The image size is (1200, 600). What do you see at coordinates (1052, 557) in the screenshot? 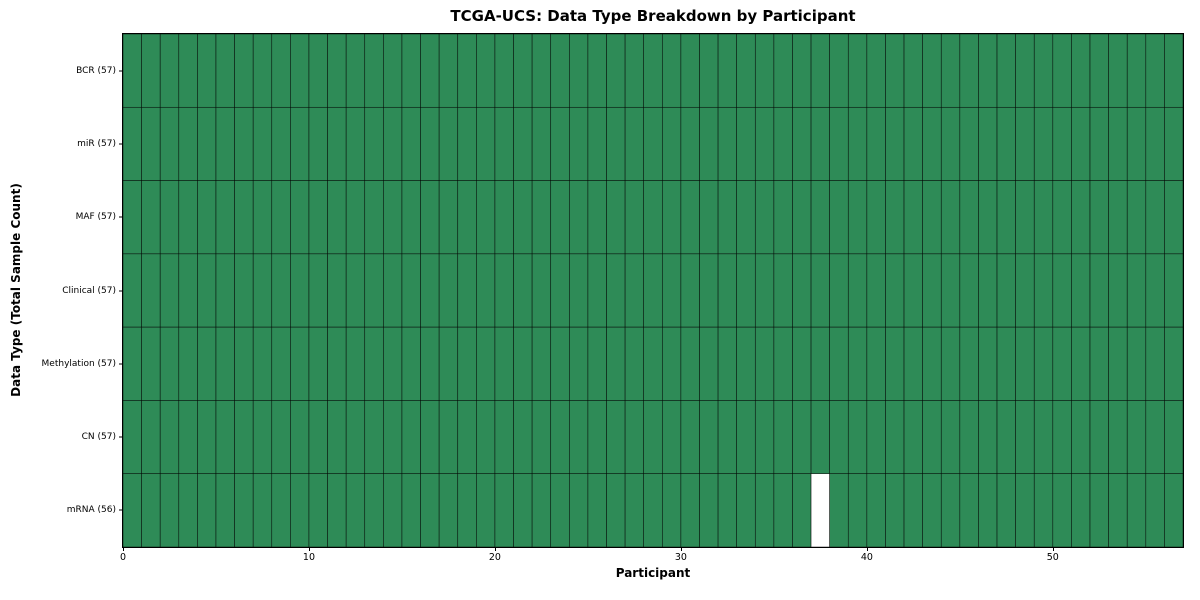
I see `x-tick-label: 50` at bounding box center [1052, 557].